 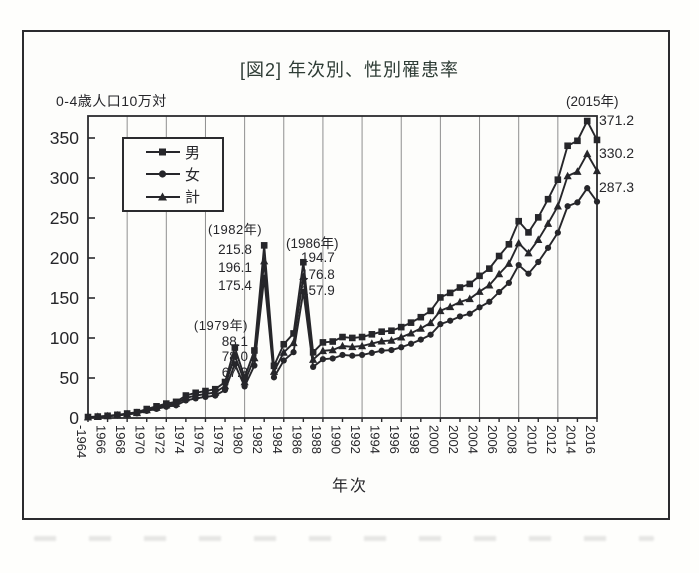 What do you see at coordinates (318, 274) in the screenshot?
I see `annotation-1986-total: 176.8` at bounding box center [318, 274].